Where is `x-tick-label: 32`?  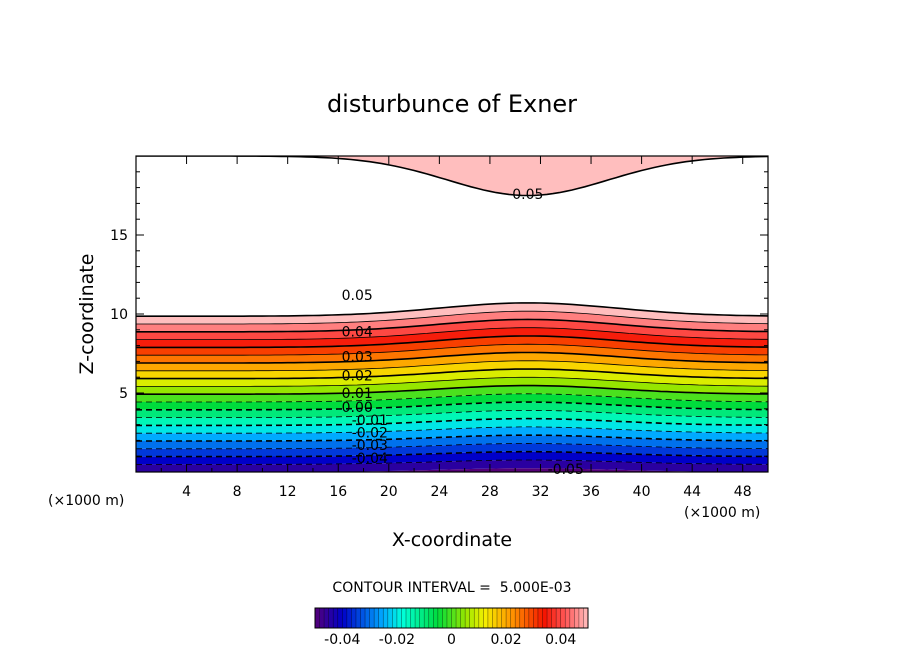
x-tick-label: 32 is located at coordinates (541, 492).